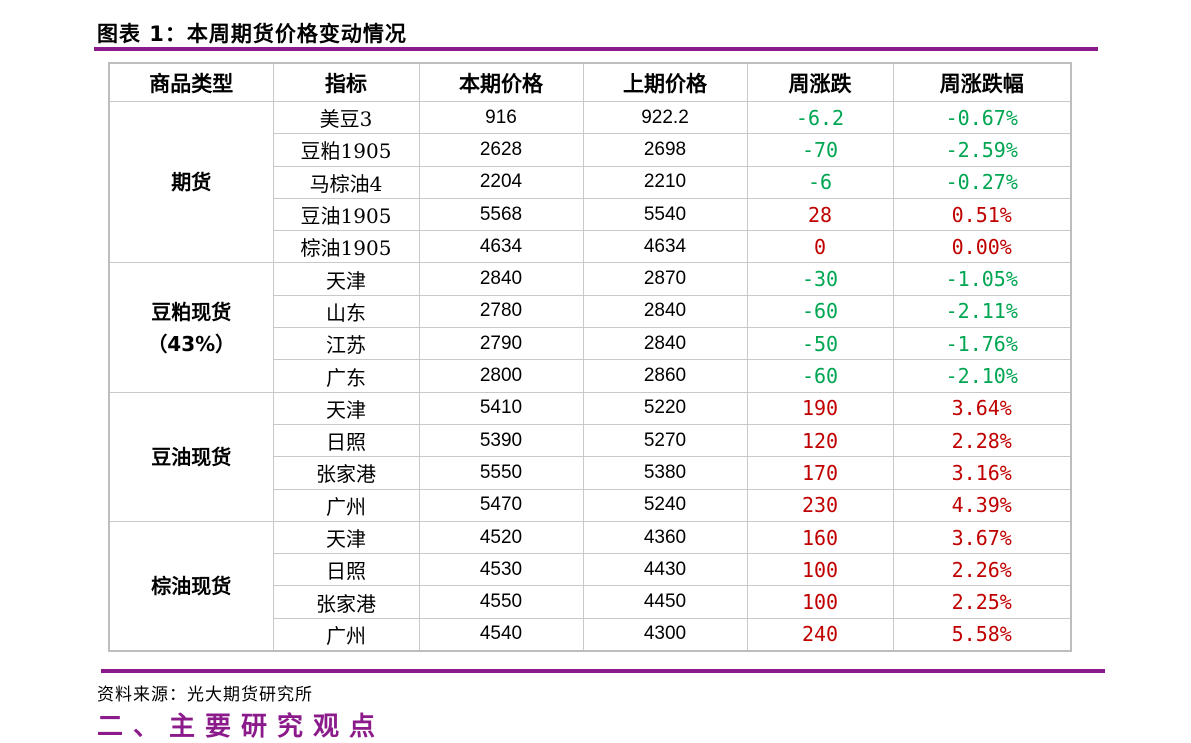 This screenshot has height=743, width=1191. Describe the element at coordinates (982, 182) in the screenshot. I see `weekly-change-pct-cell: -0.27%` at that location.